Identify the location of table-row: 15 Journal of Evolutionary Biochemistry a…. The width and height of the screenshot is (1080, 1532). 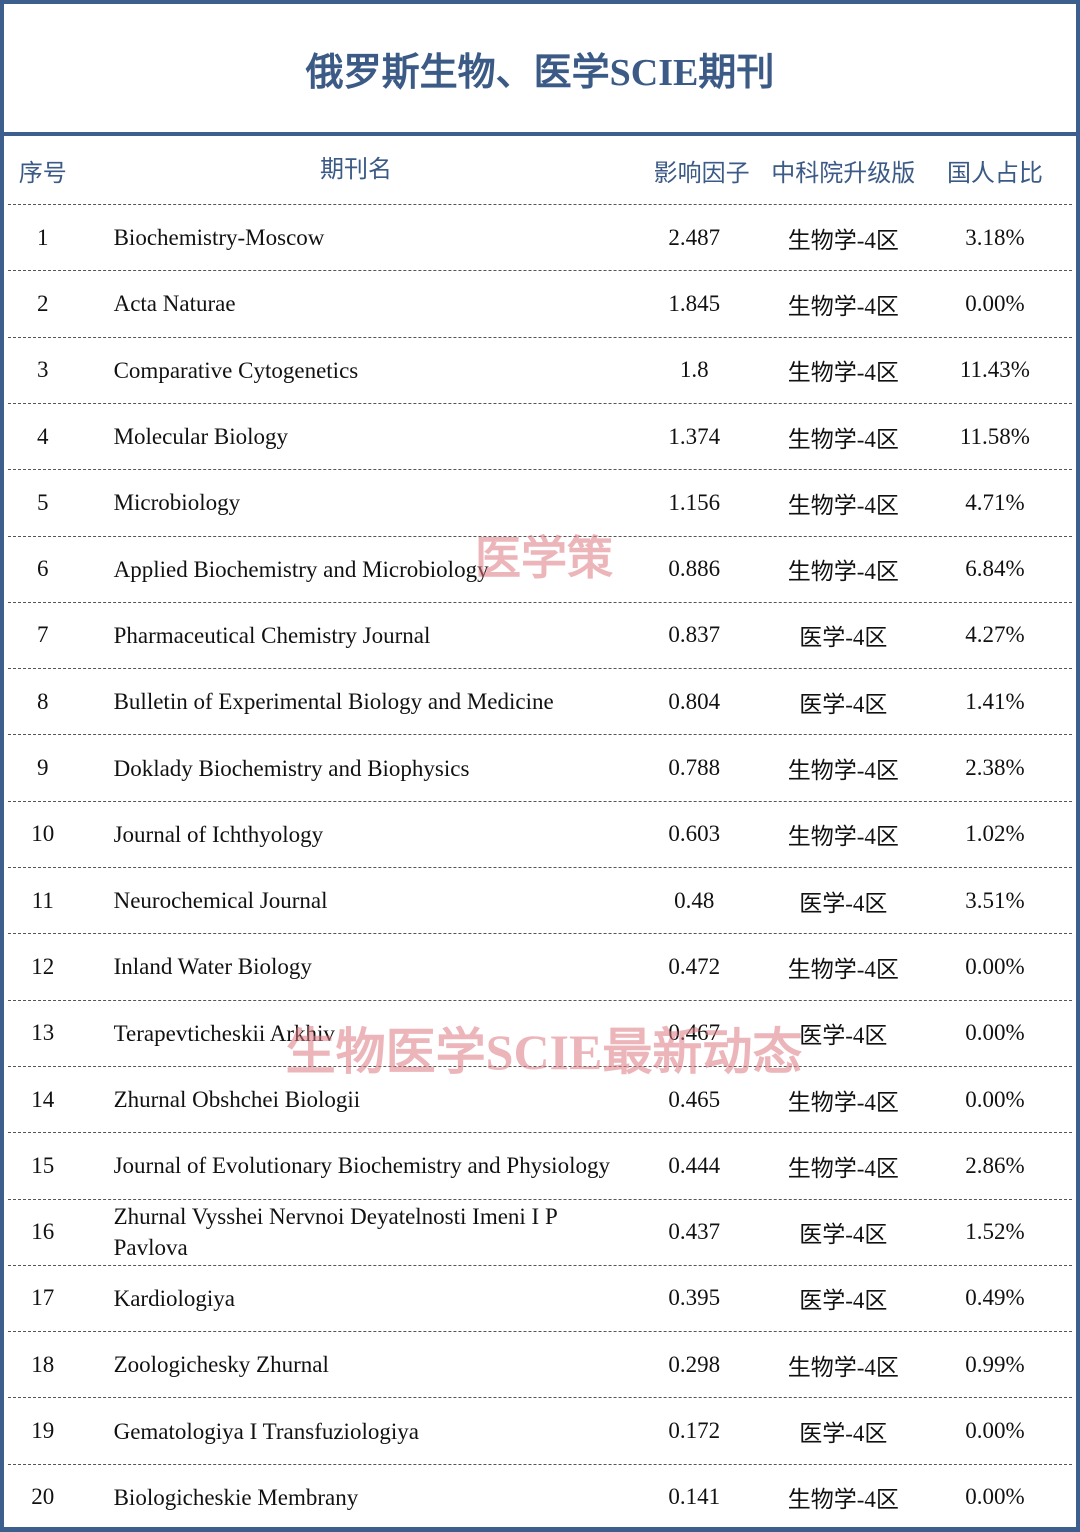
(540, 1165).